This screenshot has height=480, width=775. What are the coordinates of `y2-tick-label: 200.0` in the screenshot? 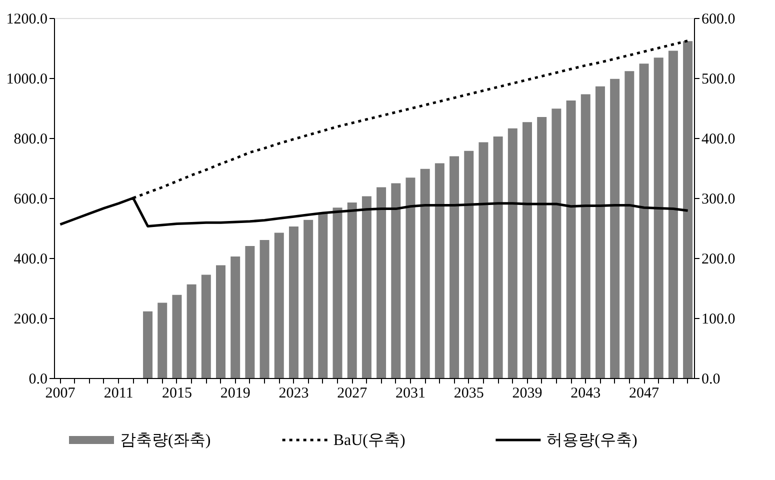 It's located at (719, 260).